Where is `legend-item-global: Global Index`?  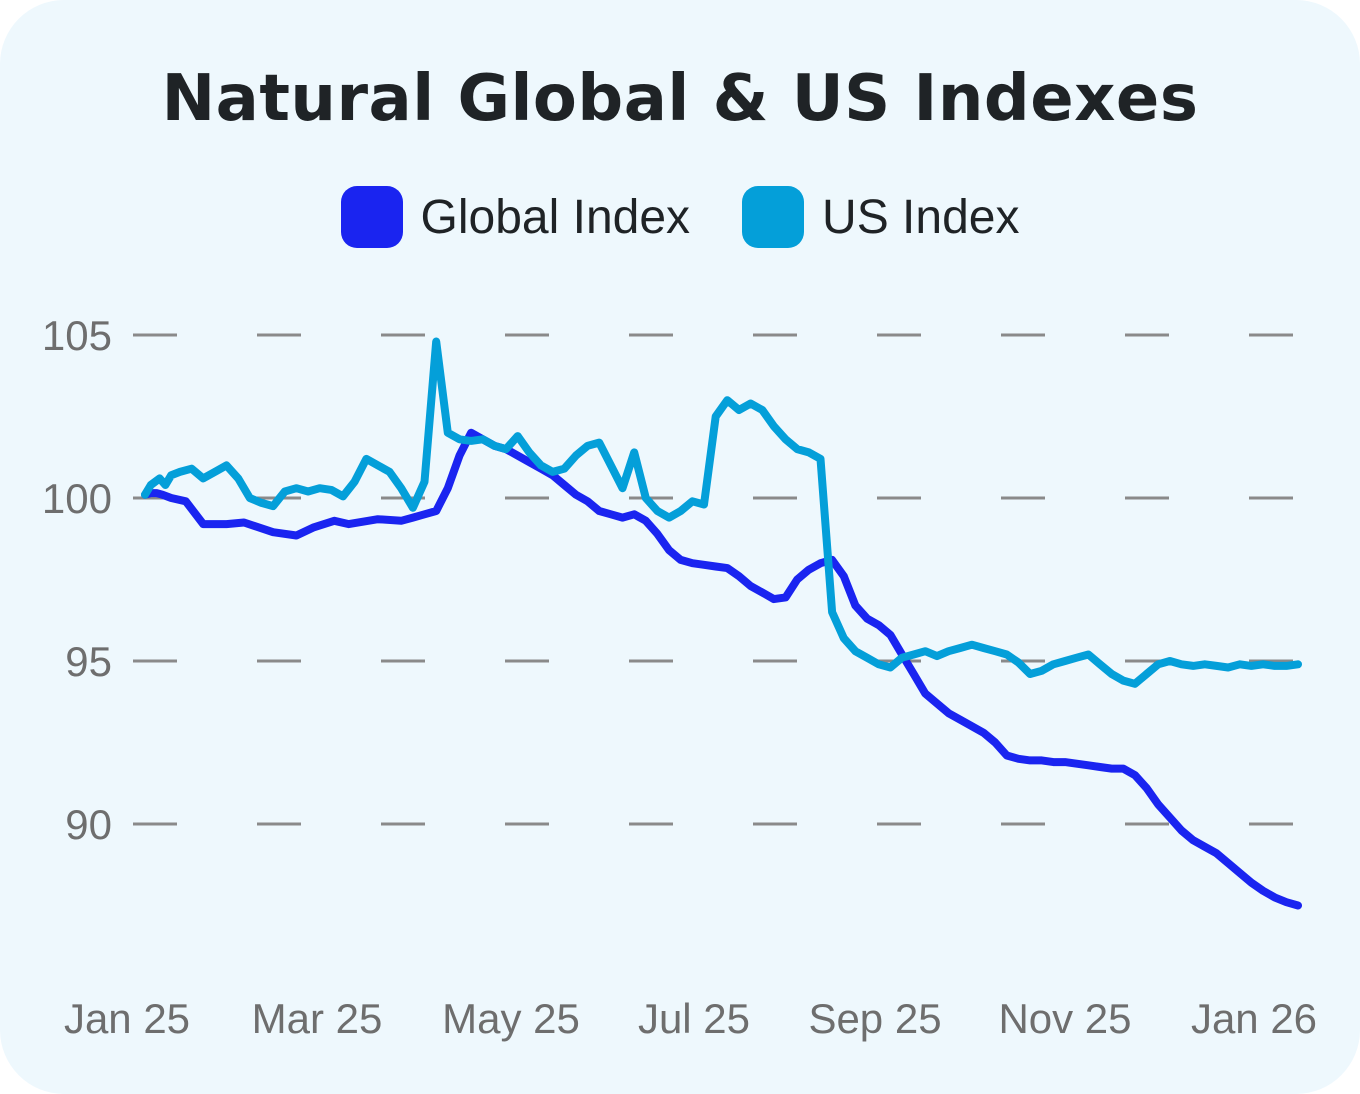 legend-item-global: Global Index is located at coordinates (515, 217).